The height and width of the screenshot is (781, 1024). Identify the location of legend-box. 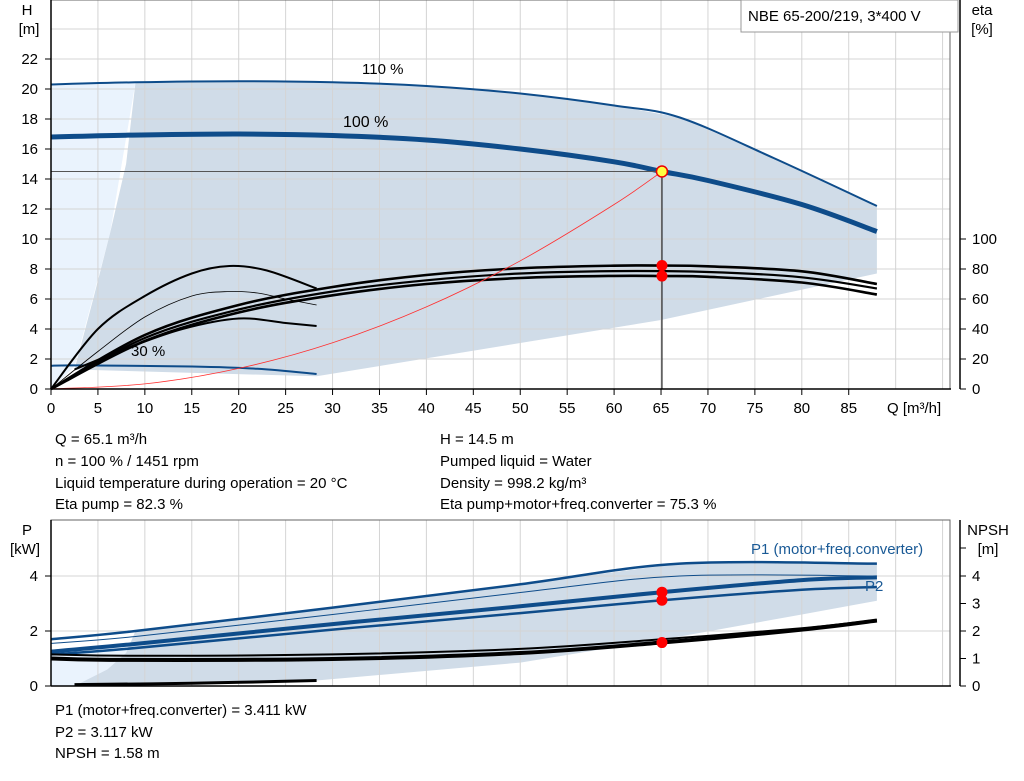
(849, 16).